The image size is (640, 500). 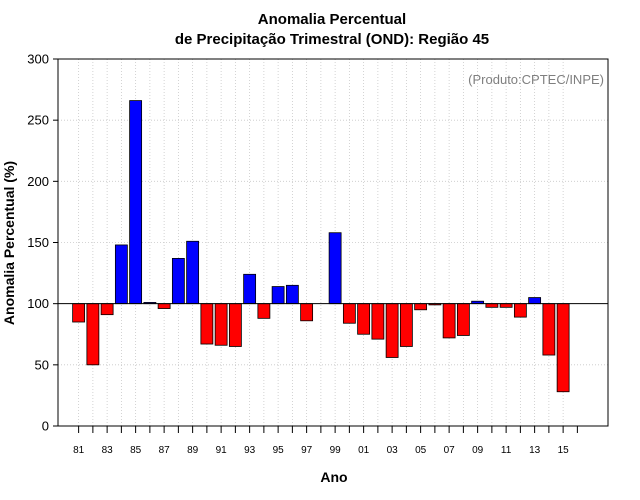 I want to click on x-axis-label: Ano, so click(x=333, y=477).